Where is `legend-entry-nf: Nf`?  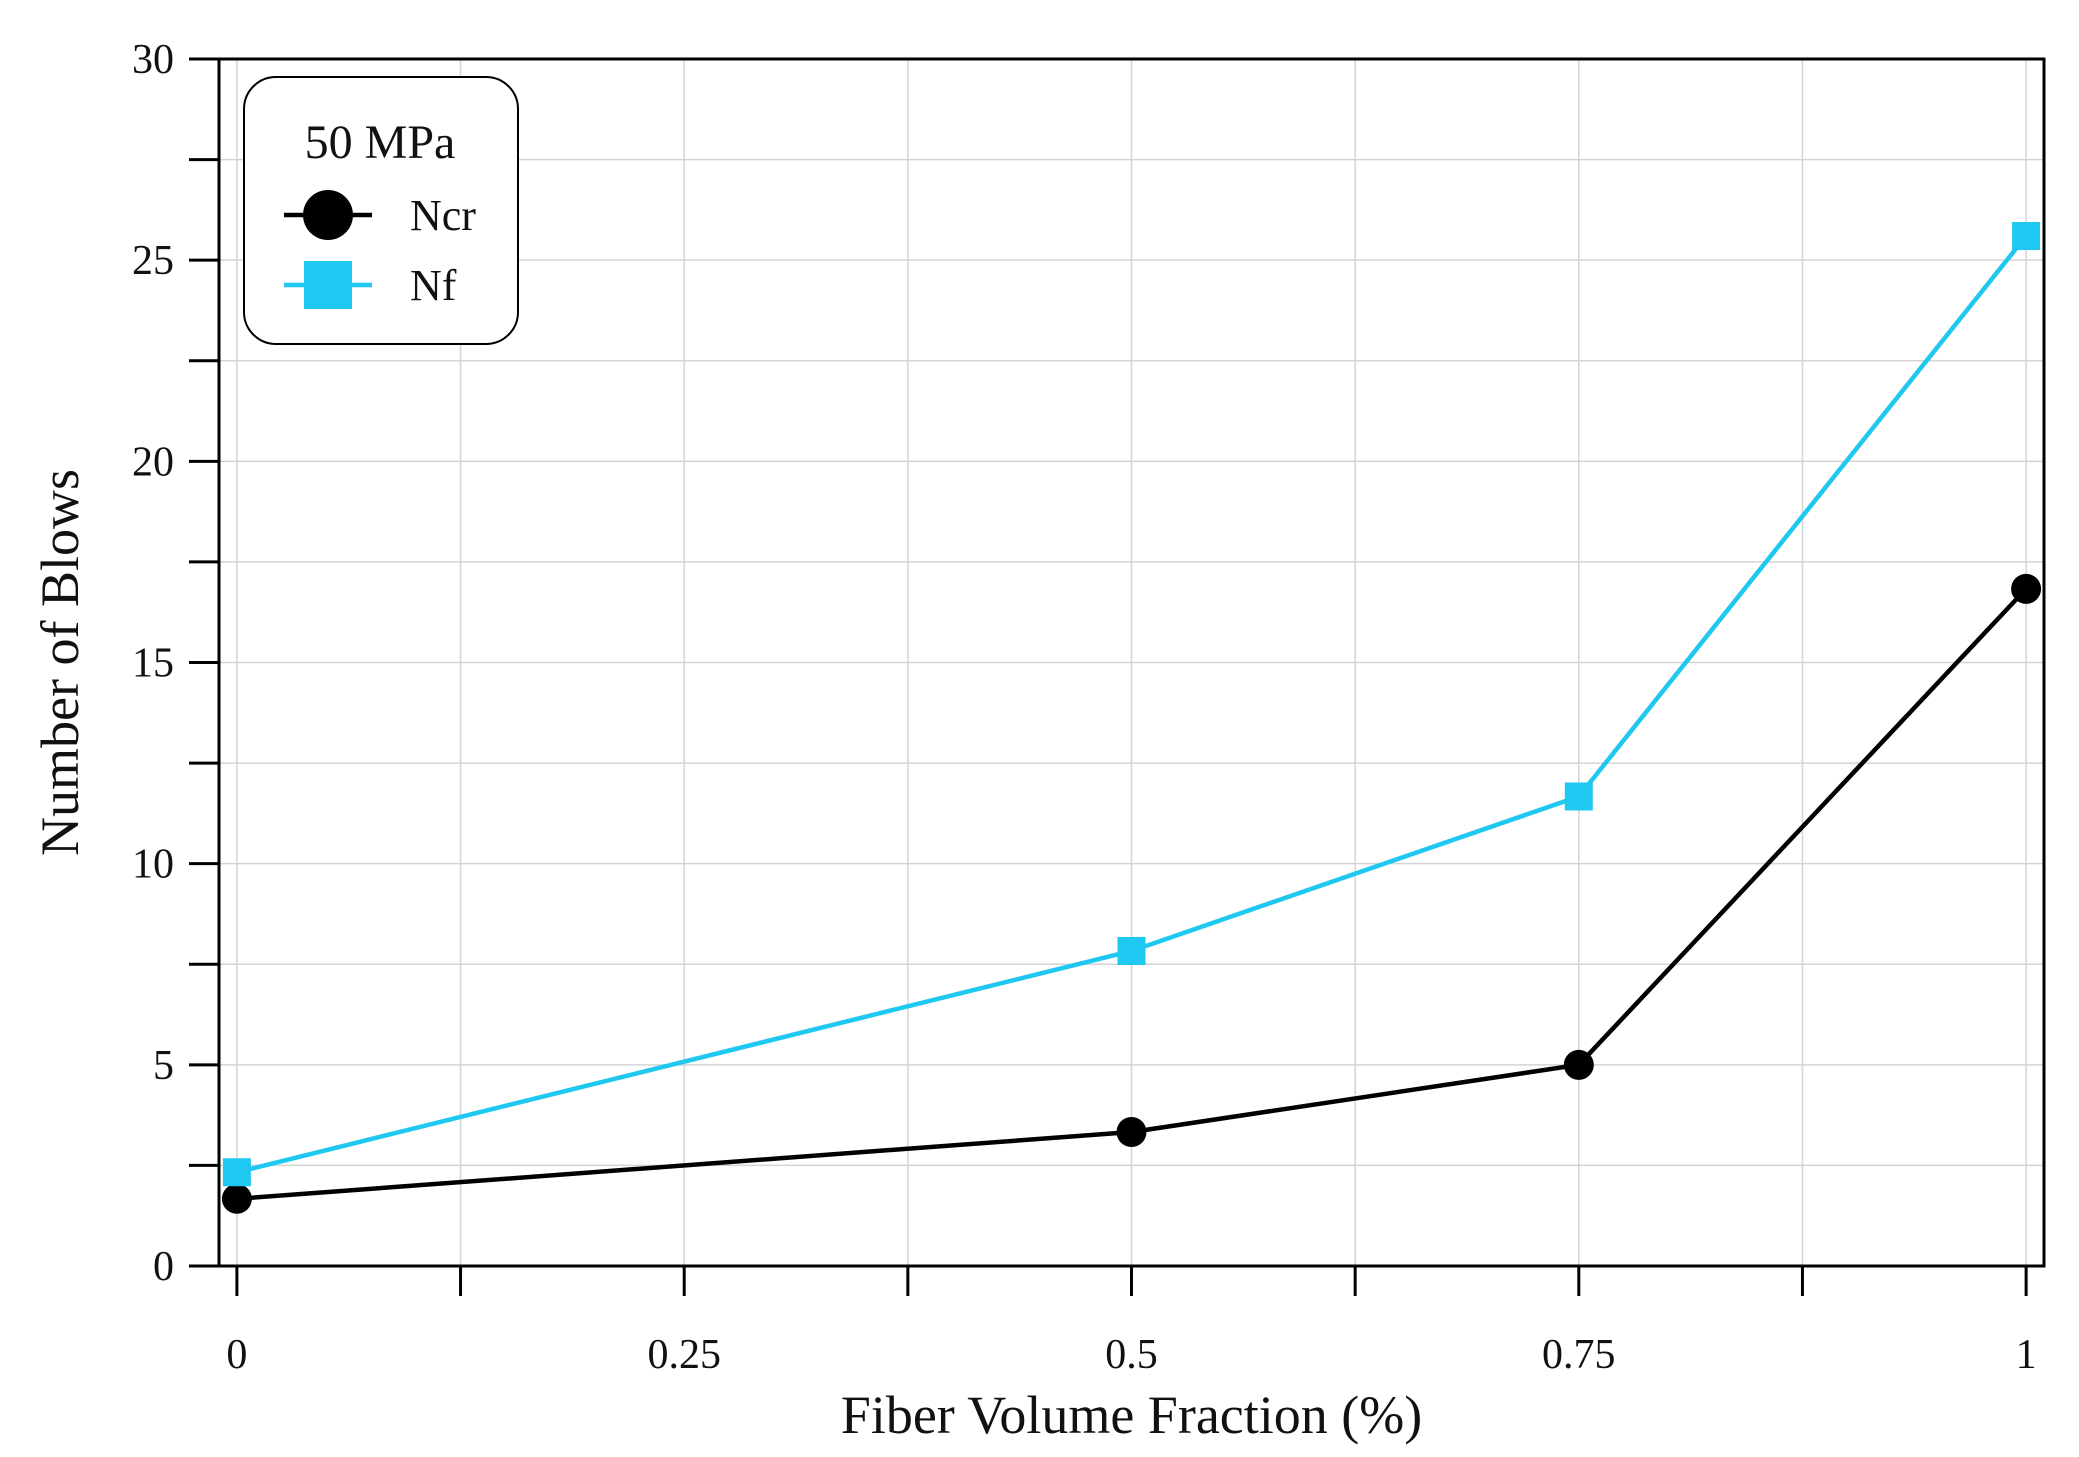
legend-entry-nf: Nf is located at coordinates (370, 285).